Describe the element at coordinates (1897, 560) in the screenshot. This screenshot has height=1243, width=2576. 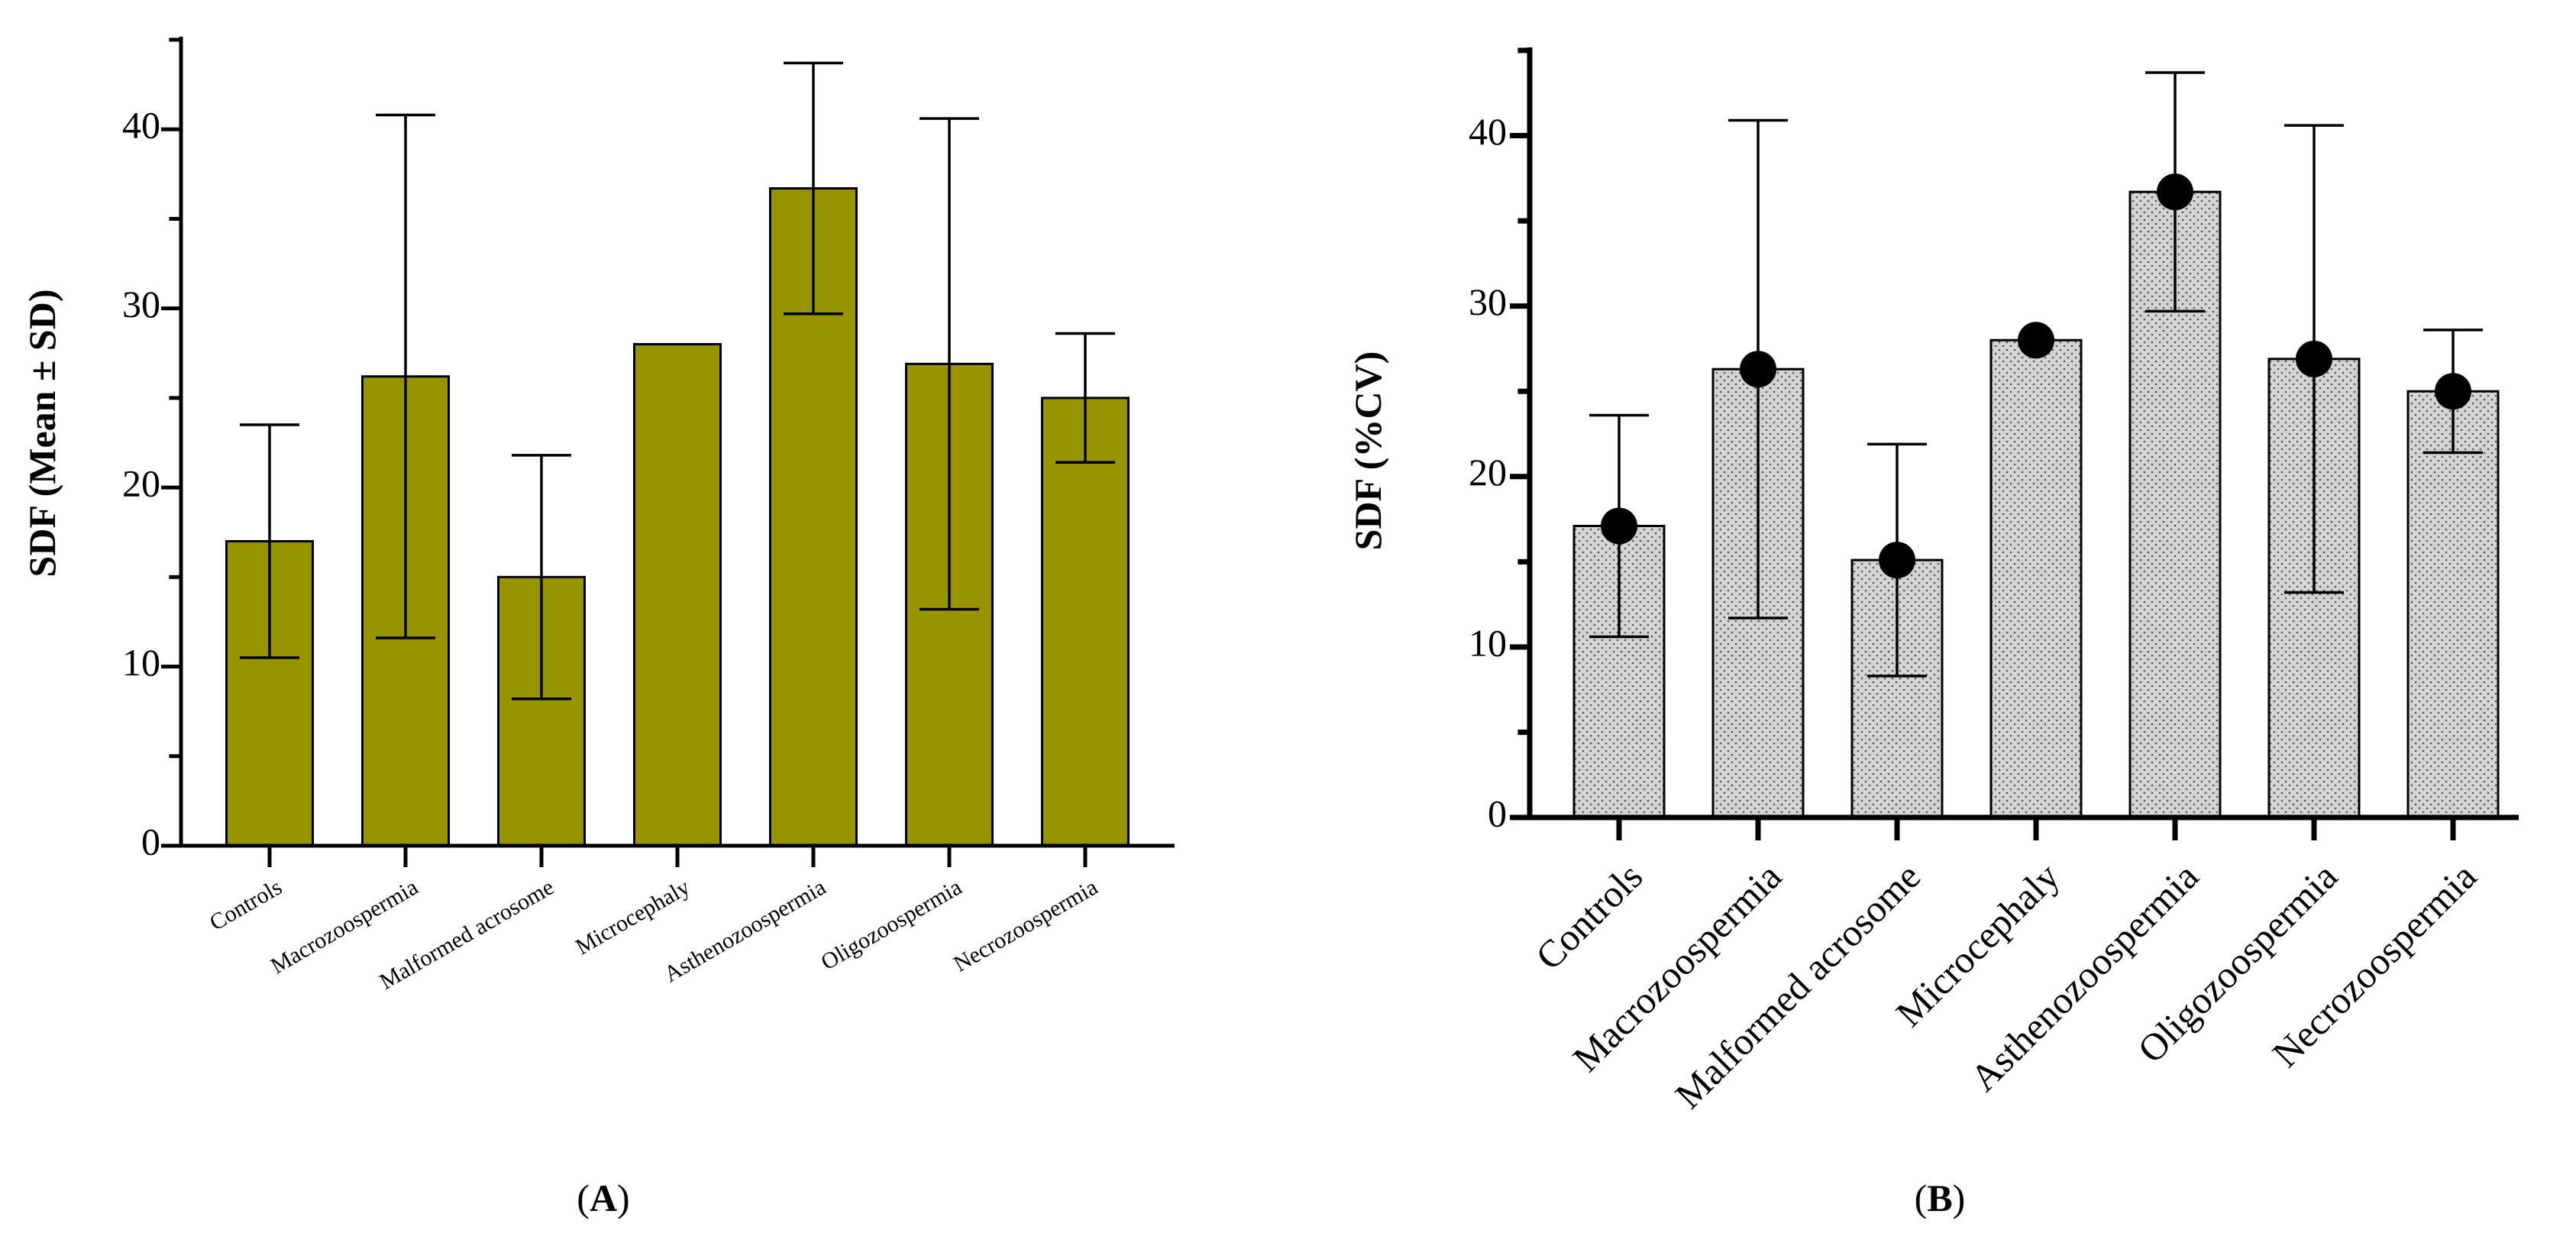
I see `panel-b-mean-marker-malformed-acrosome` at that location.